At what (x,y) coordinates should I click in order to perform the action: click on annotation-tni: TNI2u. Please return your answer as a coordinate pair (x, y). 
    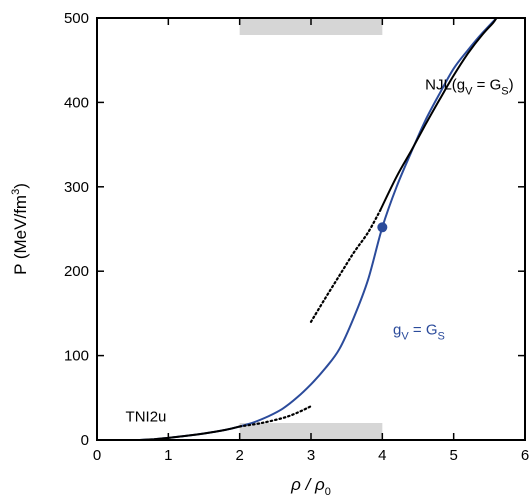
    Looking at the image, I should click on (146, 416).